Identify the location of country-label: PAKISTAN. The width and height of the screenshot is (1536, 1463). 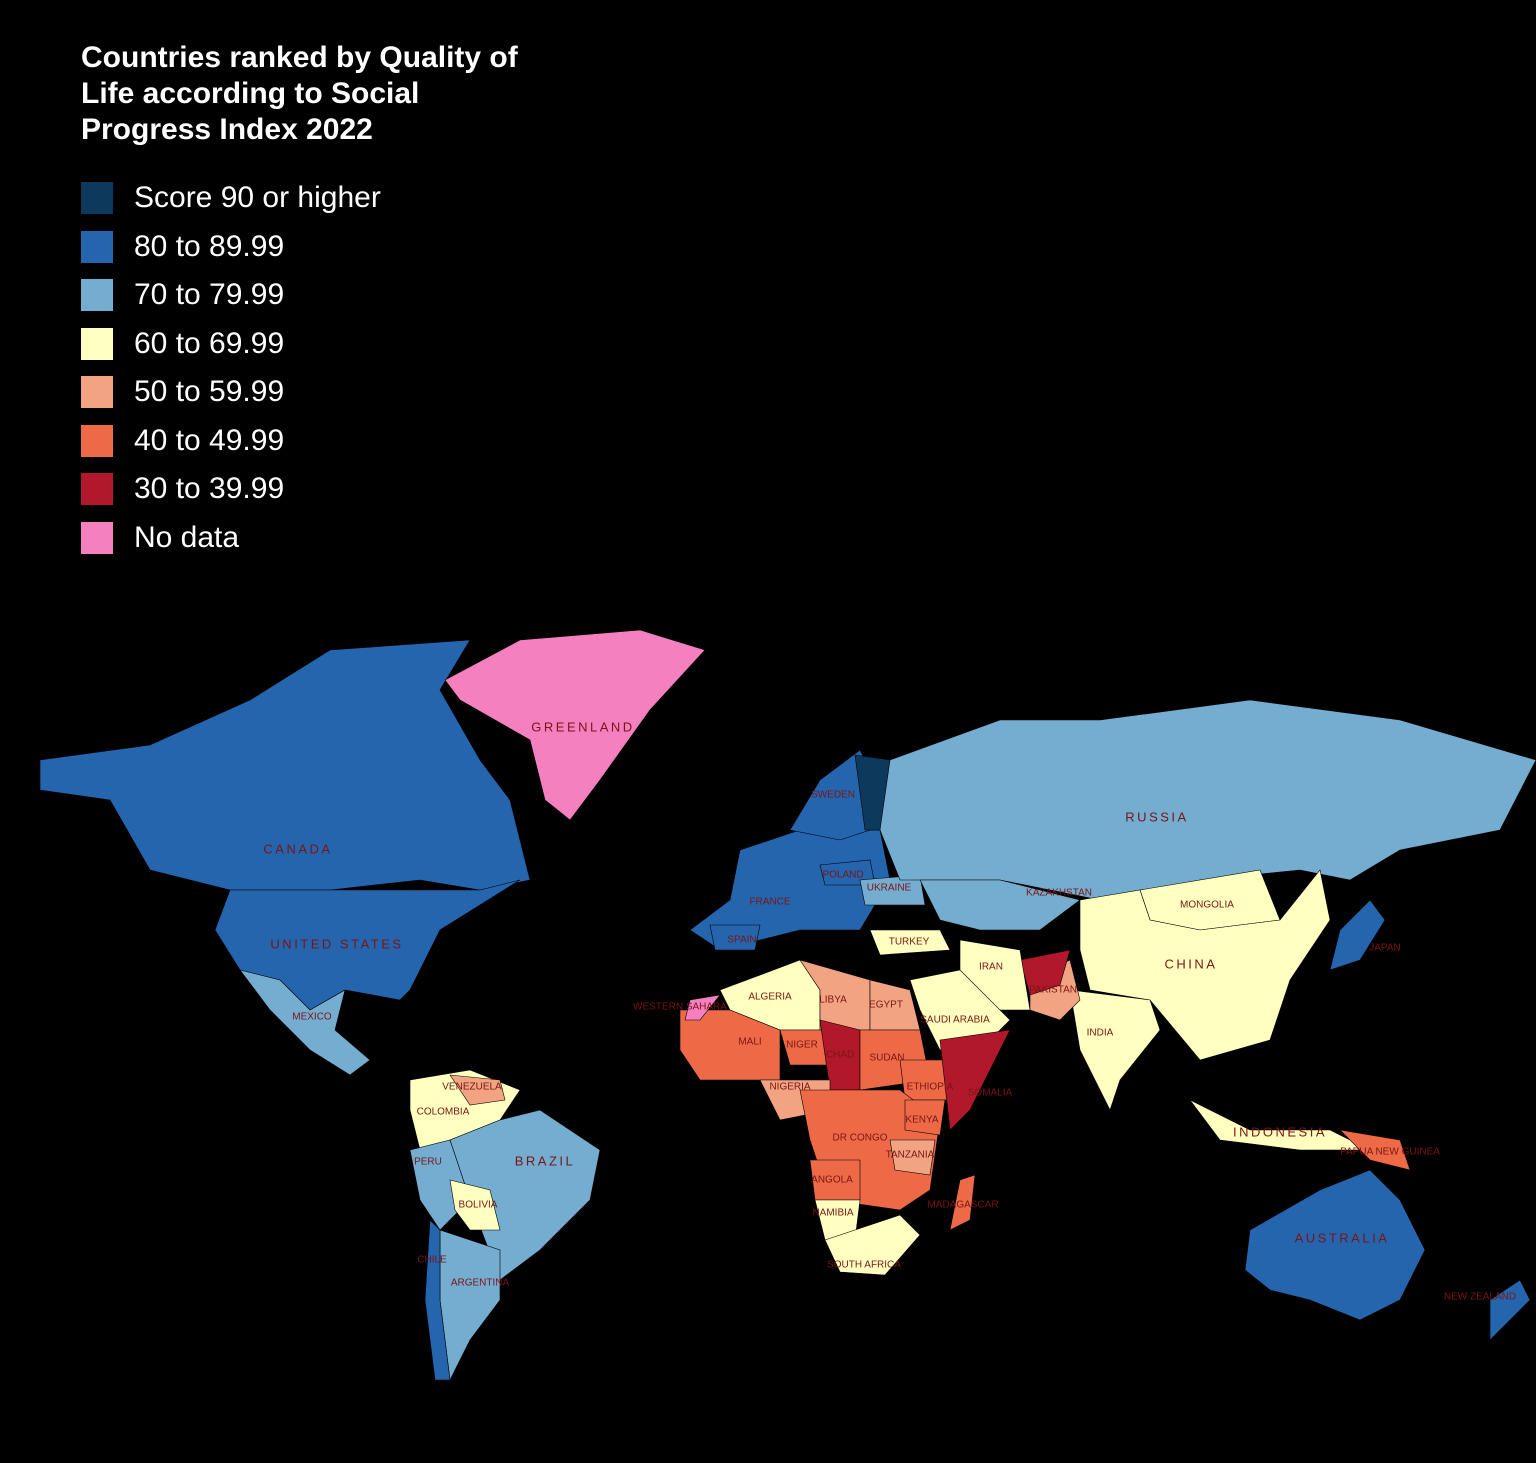
(1053, 990).